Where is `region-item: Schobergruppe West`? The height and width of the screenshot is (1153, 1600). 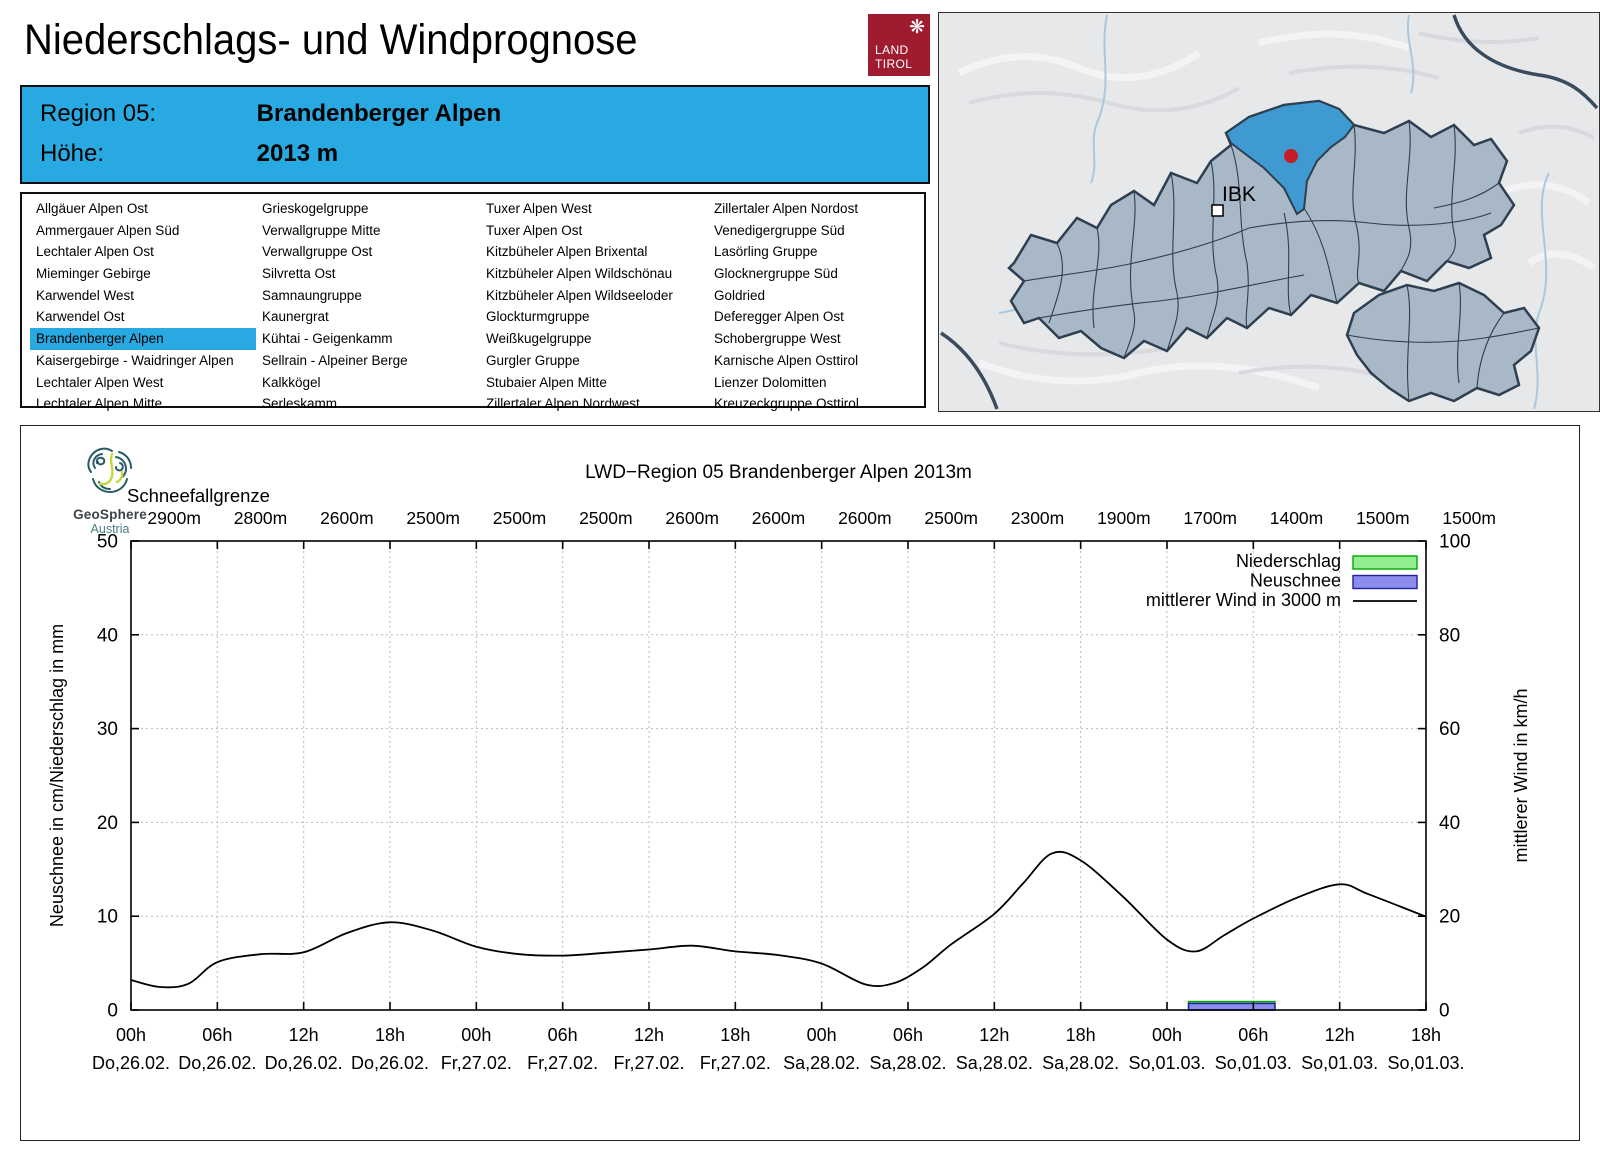 region-item: Schobergruppe West is located at coordinates (777, 339).